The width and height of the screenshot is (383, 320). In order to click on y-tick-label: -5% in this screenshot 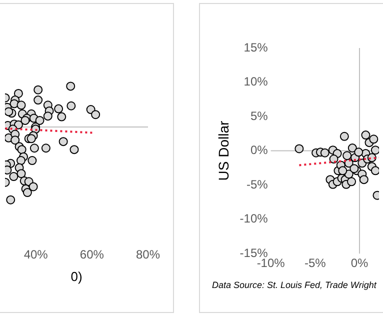, I will do `click(257, 184)`.